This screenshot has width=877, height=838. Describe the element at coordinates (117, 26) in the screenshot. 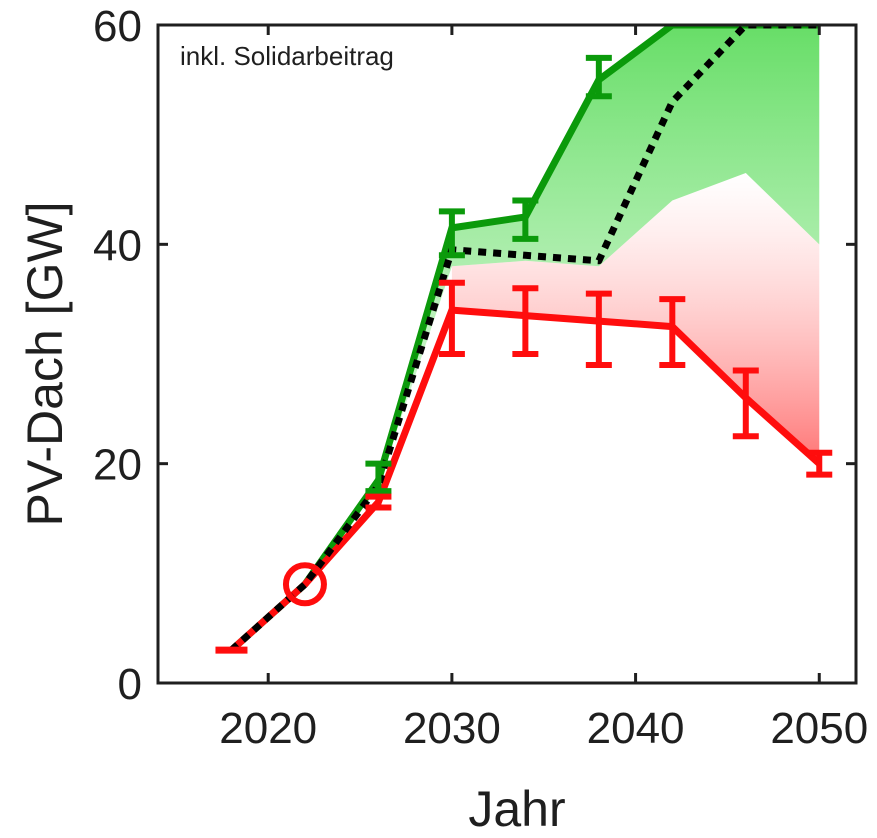

I see `y-tick-label: 60` at that location.